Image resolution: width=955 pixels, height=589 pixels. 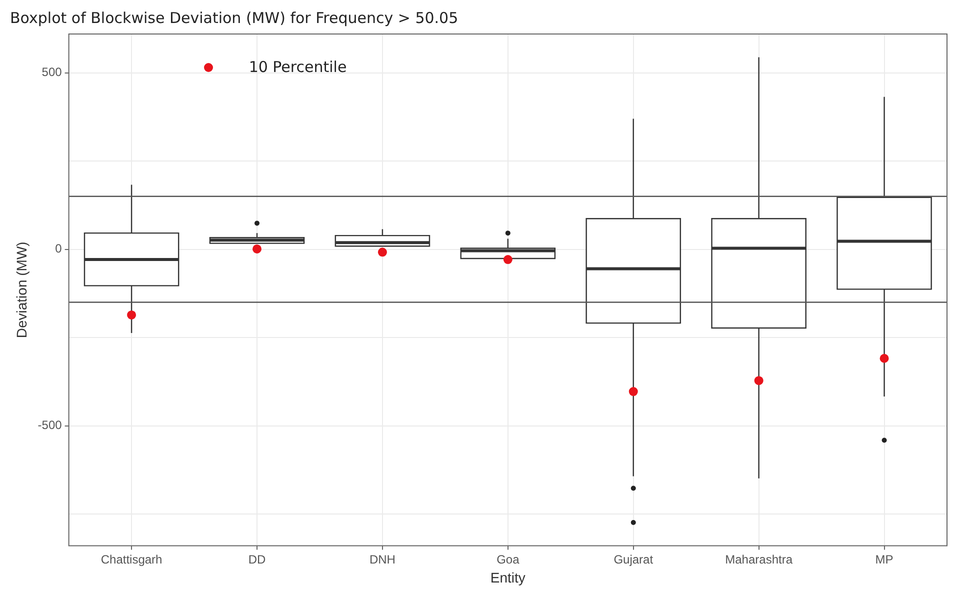 What do you see at coordinates (508, 577) in the screenshot?
I see `x-axis-title: Entity` at bounding box center [508, 577].